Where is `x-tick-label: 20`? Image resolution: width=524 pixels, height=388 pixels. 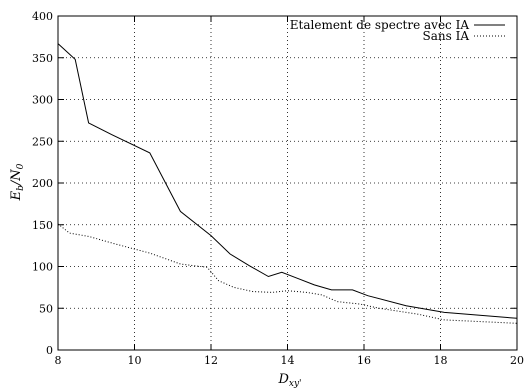
x-tick-label: 20 is located at coordinates (517, 360).